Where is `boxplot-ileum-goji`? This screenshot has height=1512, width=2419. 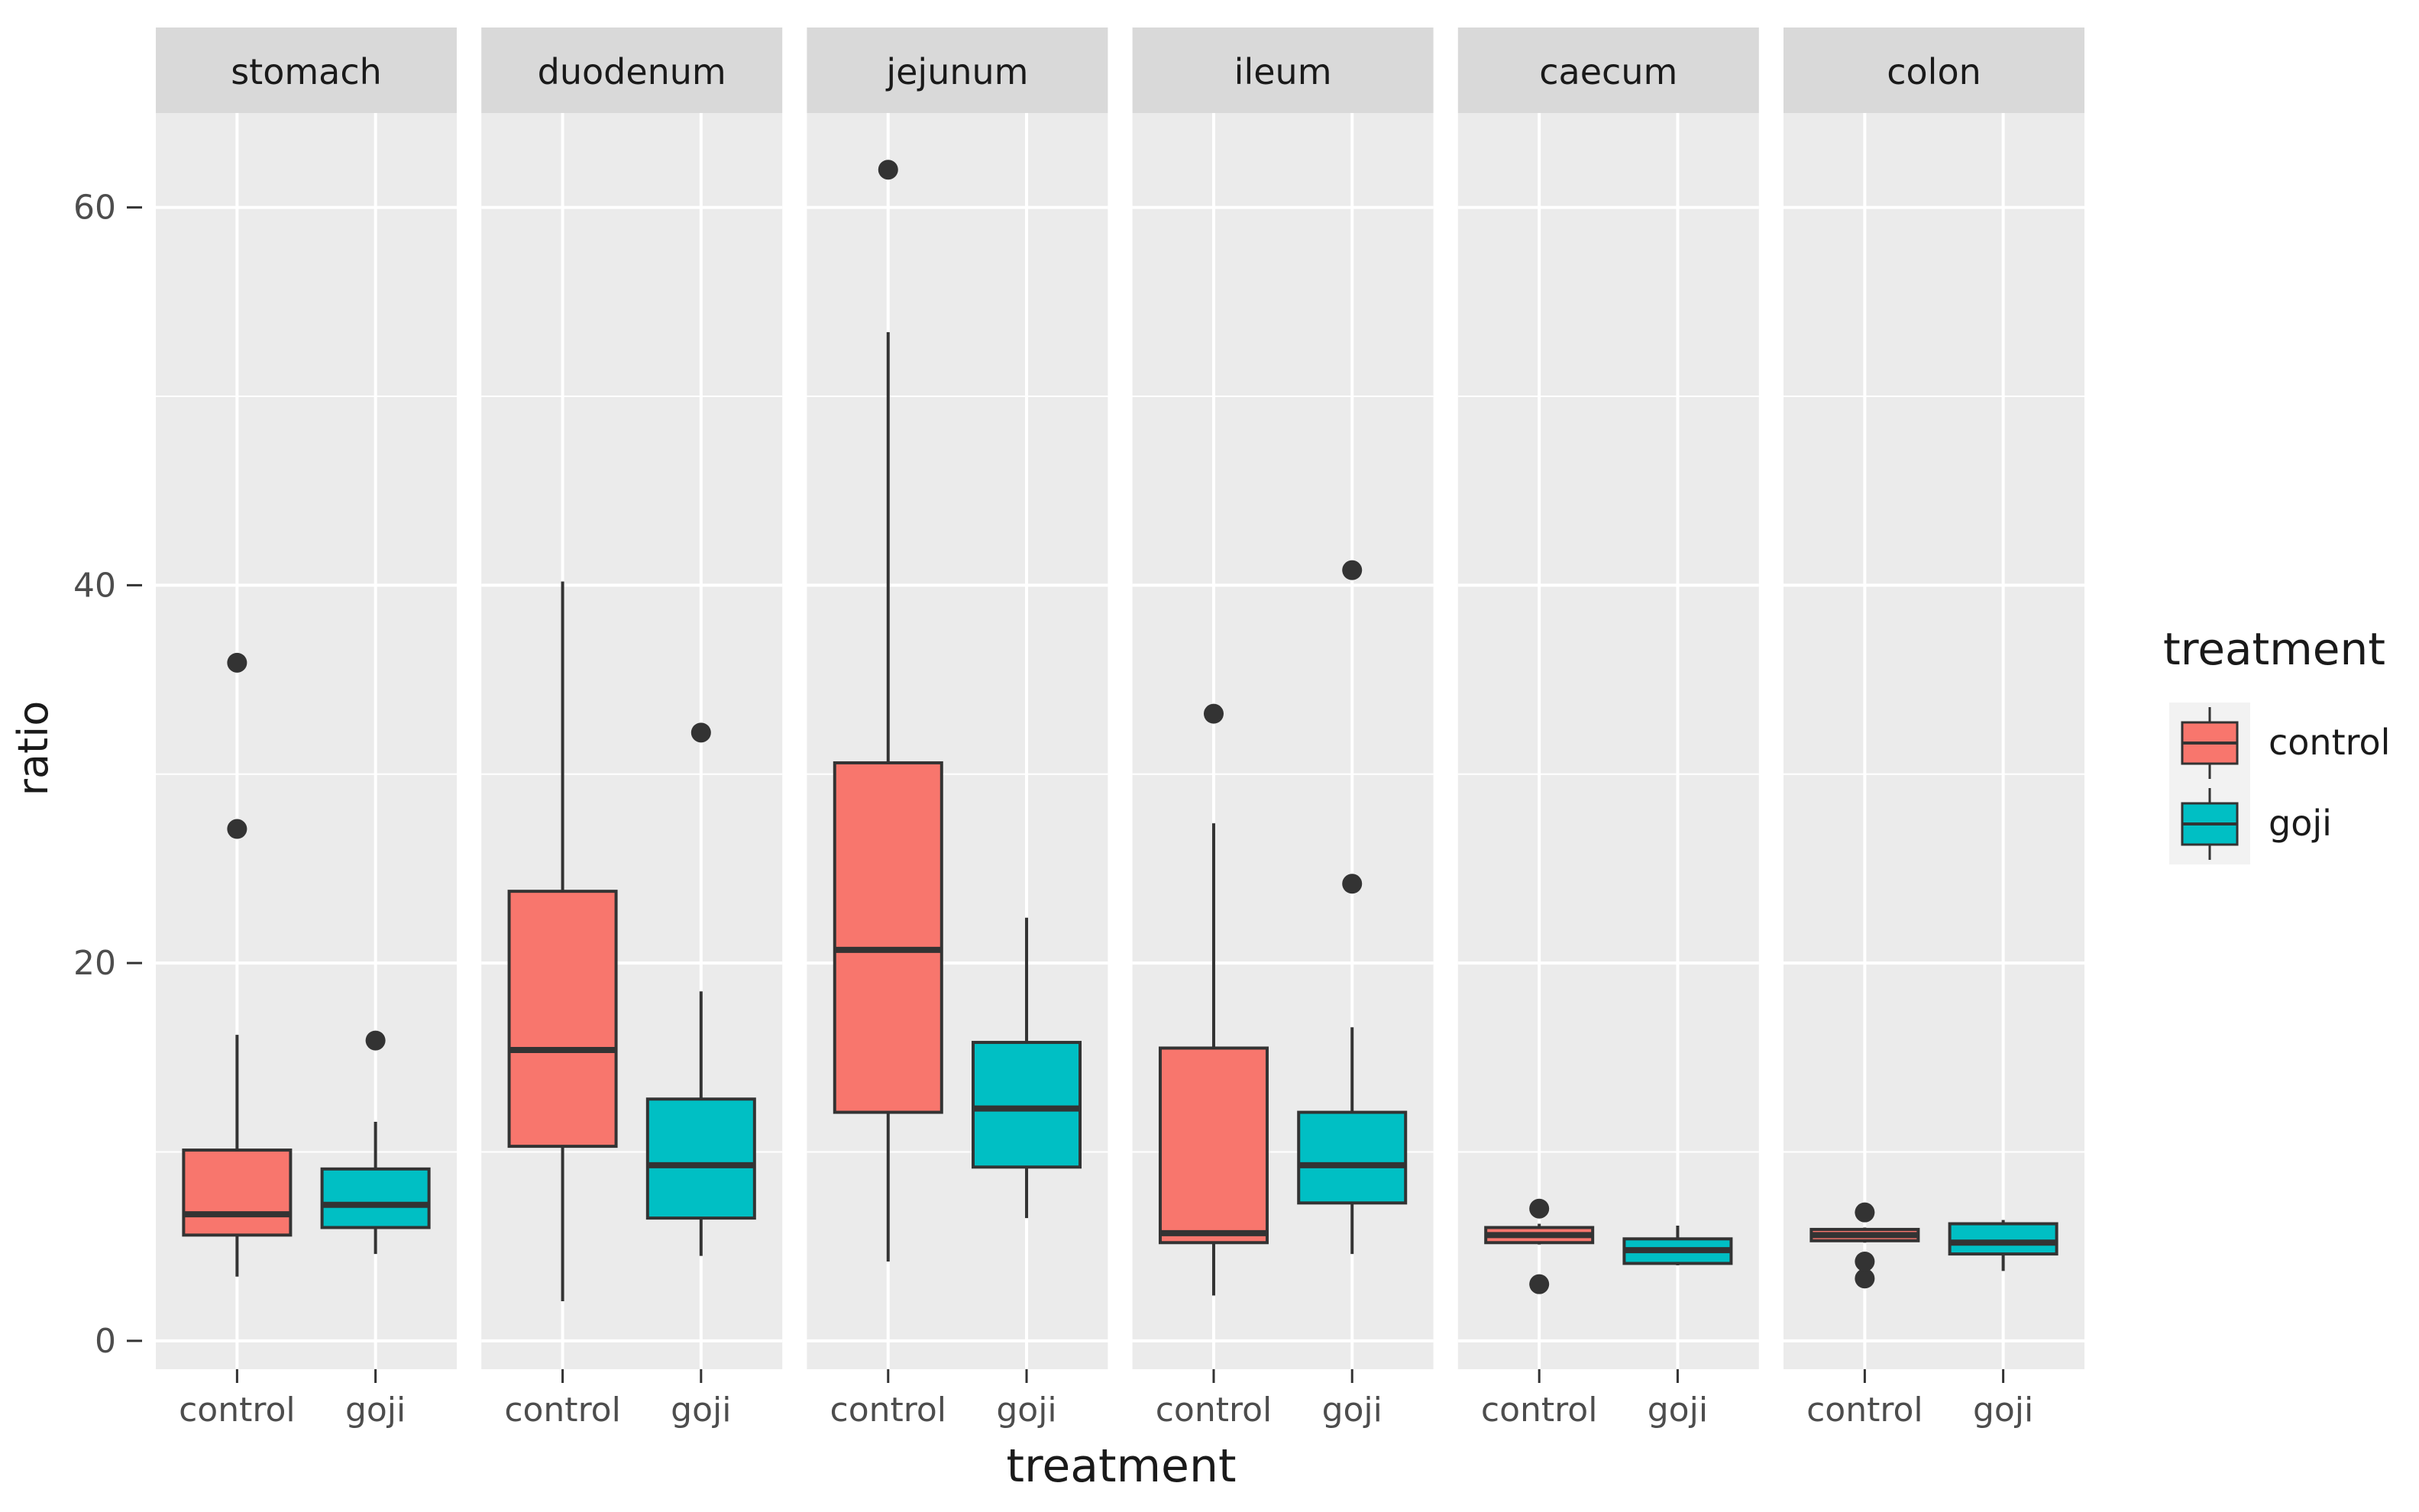
boxplot-ileum-goji is located at coordinates (1352, 907).